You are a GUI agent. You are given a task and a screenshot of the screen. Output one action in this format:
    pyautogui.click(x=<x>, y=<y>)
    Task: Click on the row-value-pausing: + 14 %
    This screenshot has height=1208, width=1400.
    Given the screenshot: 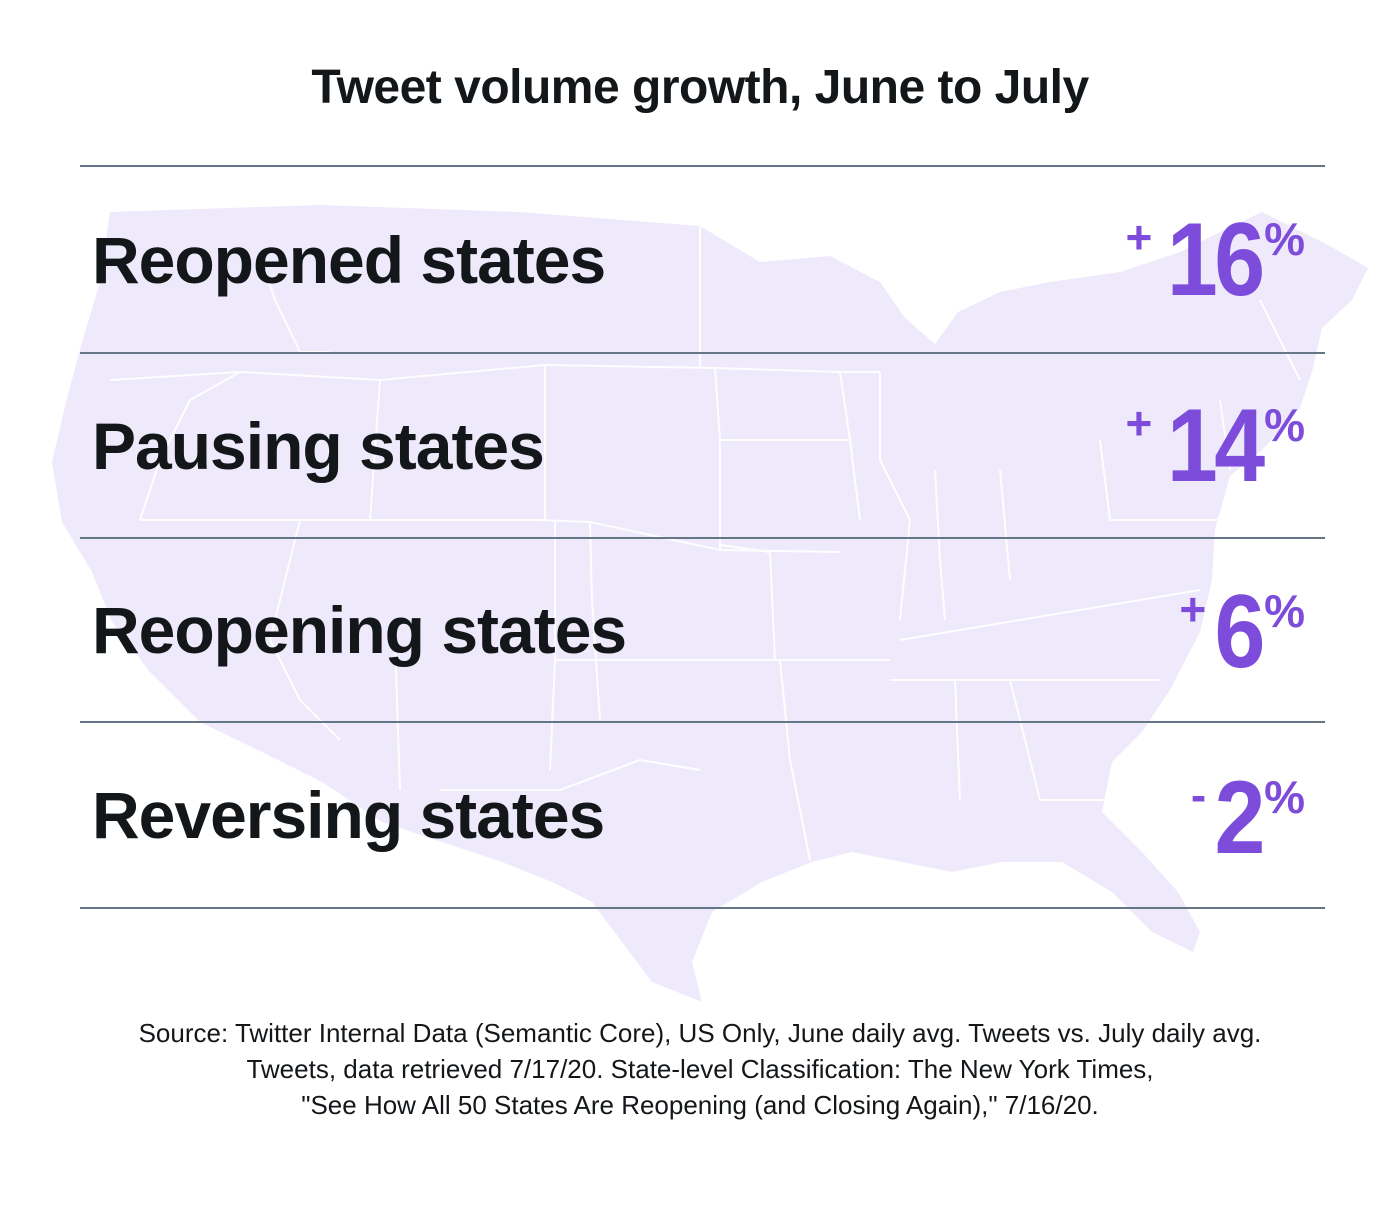 What is the action you would take?
    pyautogui.click(x=1215, y=446)
    